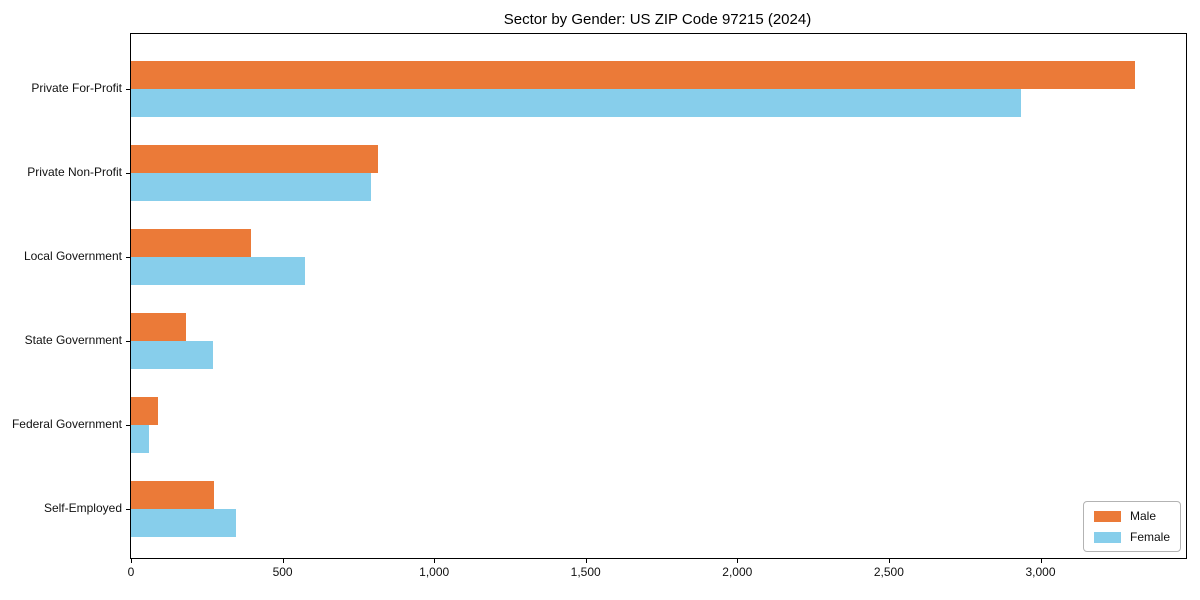 The width and height of the screenshot is (1200, 600). I want to click on legend-label: Male, so click(1142, 516).